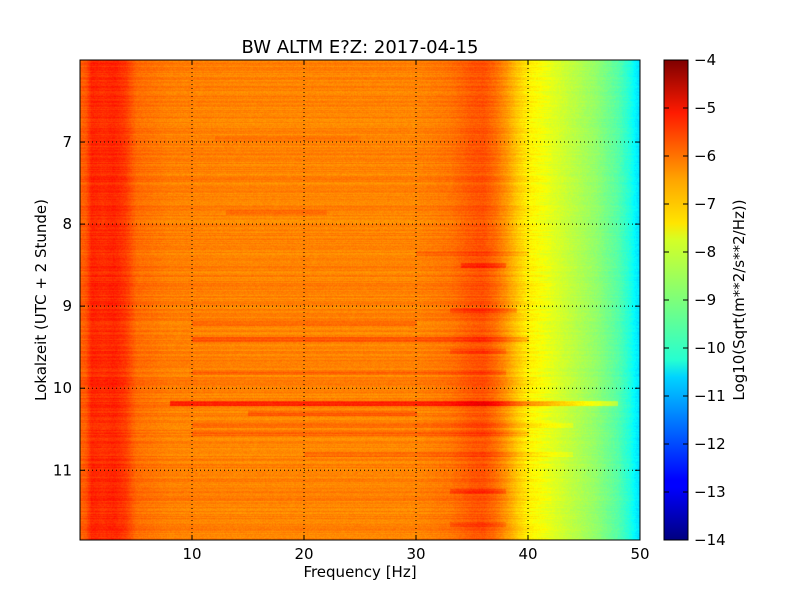  What do you see at coordinates (705, 60) in the screenshot?
I see `colorbar-tick-label: −4` at bounding box center [705, 60].